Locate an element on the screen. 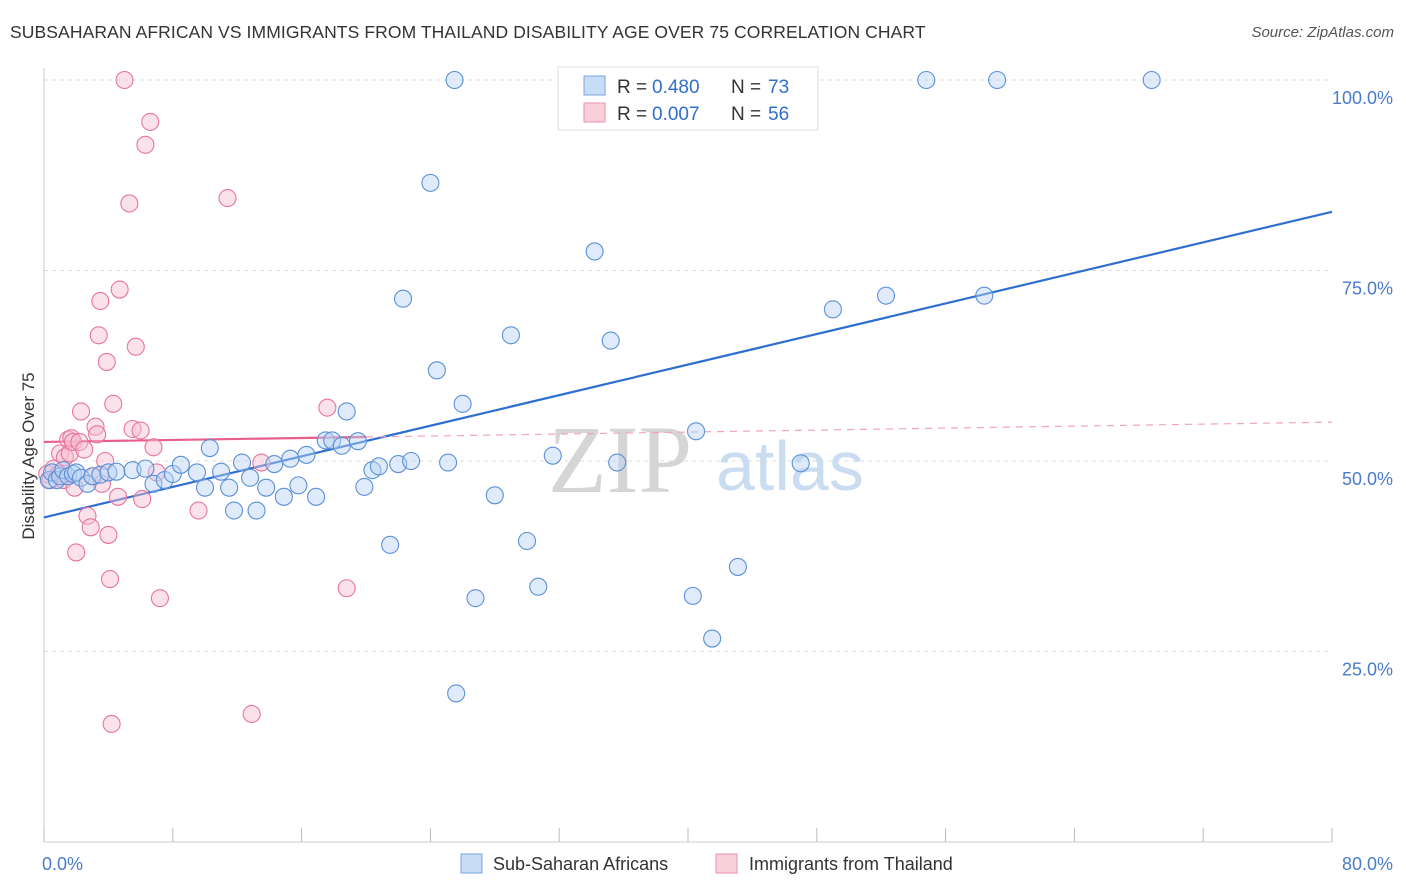 The height and width of the screenshot is (892, 1406). x-tick-label: 0.0% is located at coordinates (62, 864).